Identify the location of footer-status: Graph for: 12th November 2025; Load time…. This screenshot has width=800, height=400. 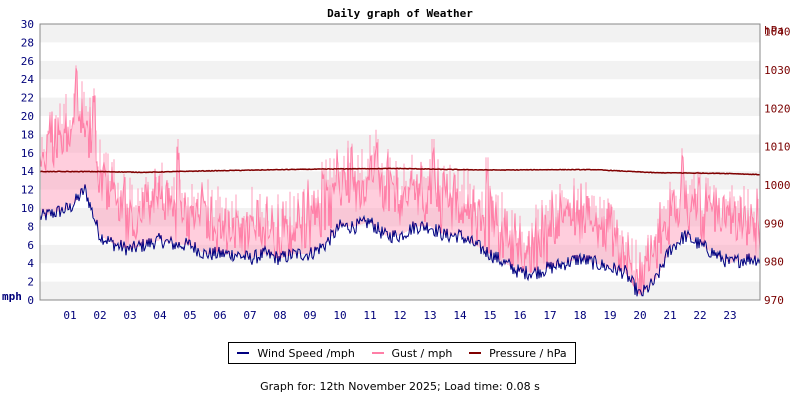
(400, 386).